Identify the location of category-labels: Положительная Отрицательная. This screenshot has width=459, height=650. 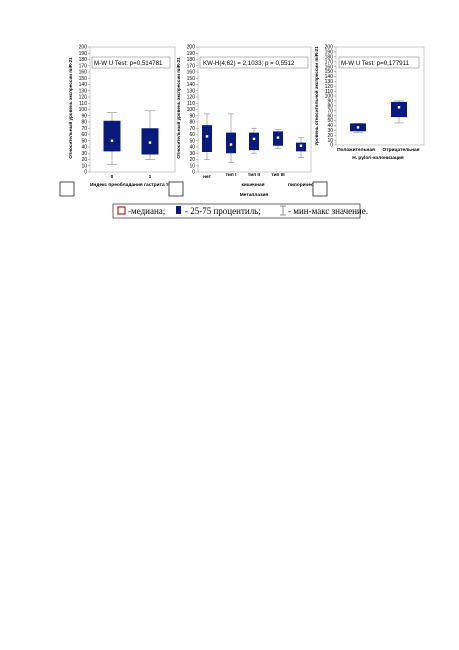
(378, 150).